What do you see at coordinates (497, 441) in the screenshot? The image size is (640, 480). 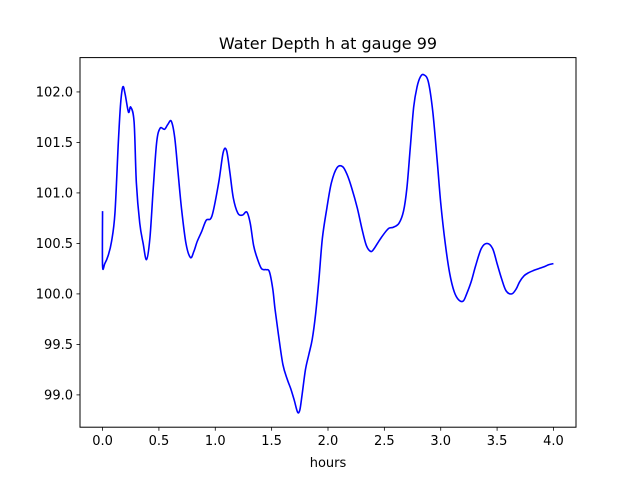 I see `x-tick-label: 3.5` at bounding box center [497, 441].